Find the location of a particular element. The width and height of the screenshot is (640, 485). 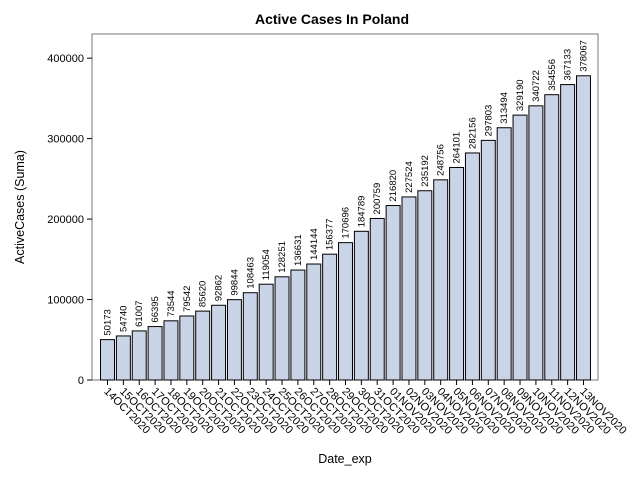

data-label: 227524 is located at coordinates (409, 177).